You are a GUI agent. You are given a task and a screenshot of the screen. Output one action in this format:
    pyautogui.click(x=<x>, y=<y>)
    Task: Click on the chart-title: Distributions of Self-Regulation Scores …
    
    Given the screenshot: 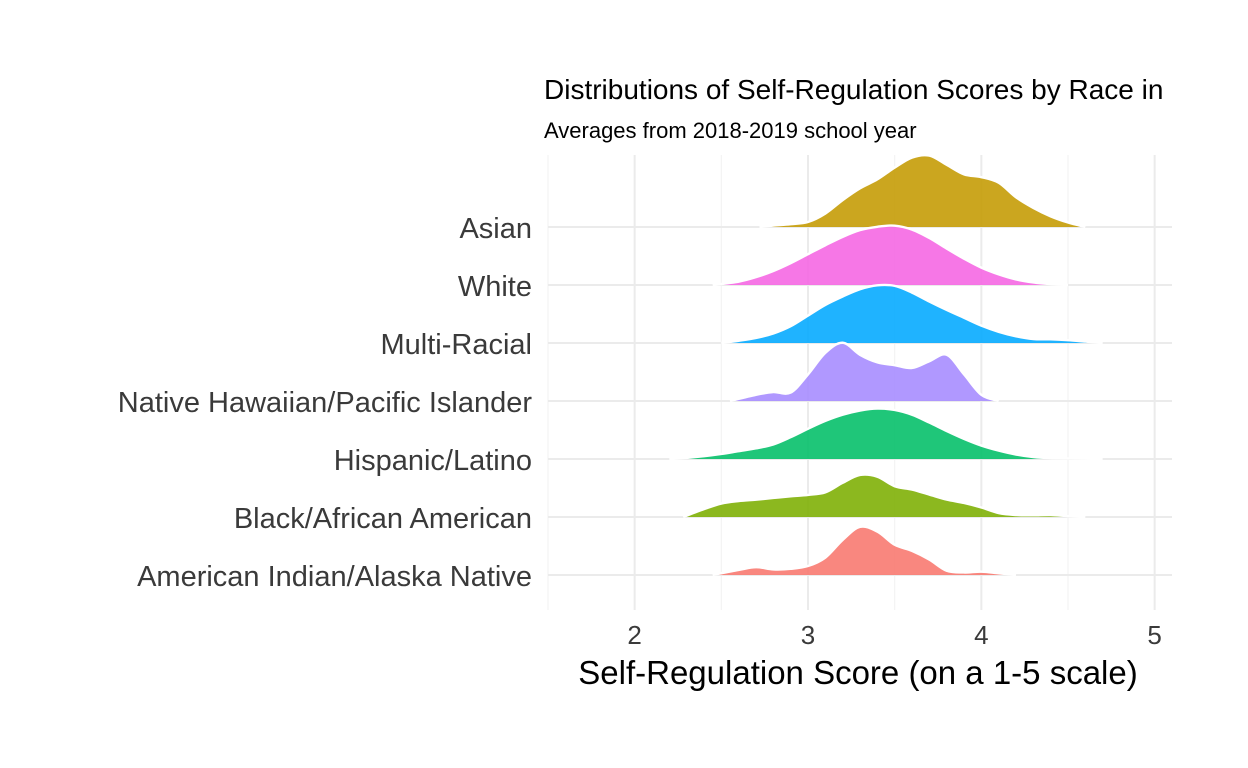 What is the action you would take?
    pyautogui.click(x=853, y=89)
    